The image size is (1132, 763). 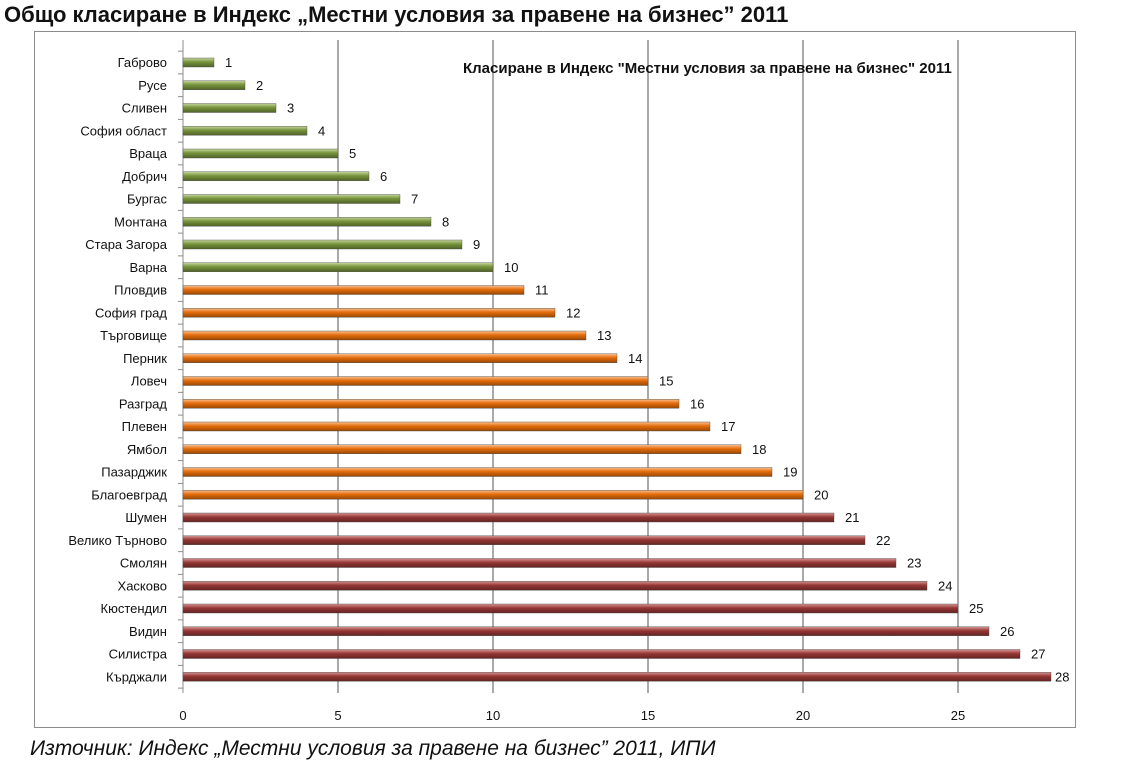 I want to click on x-tick-label: 10, so click(x=493, y=715).